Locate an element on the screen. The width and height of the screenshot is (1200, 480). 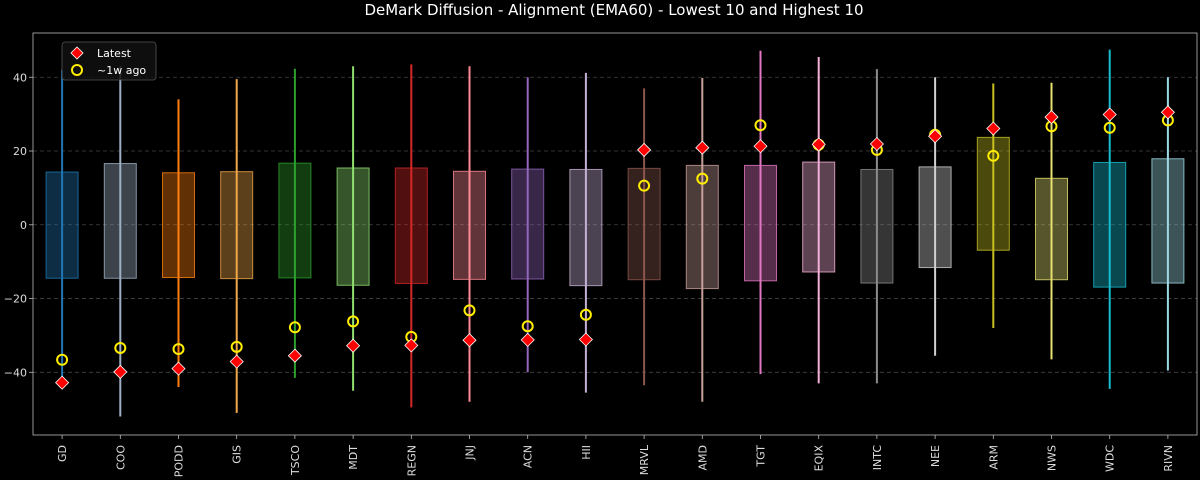
box-GD is located at coordinates (62, 225).